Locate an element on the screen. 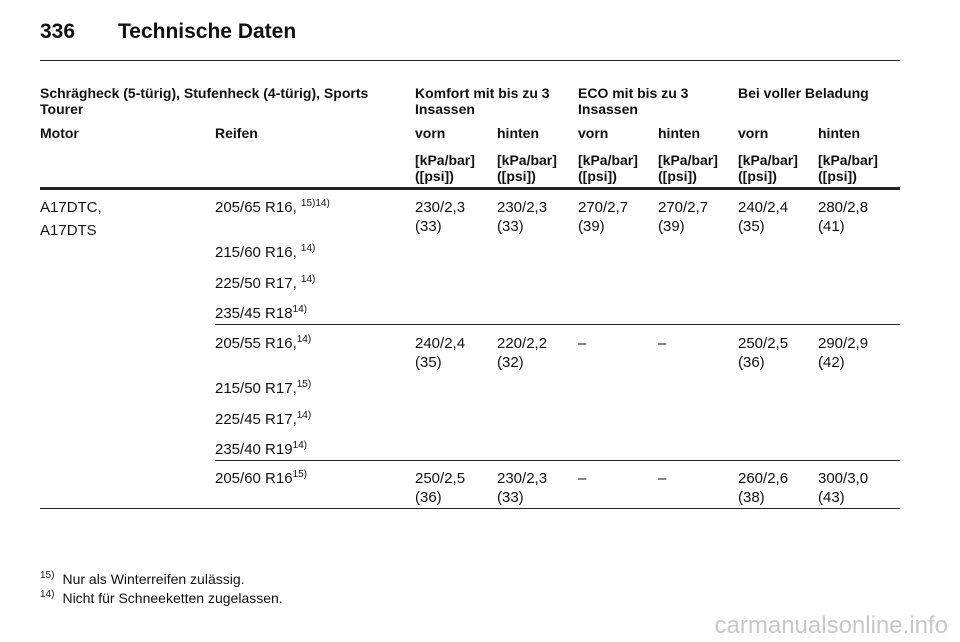  tire-size: 205/60 R16 is located at coordinates (254, 478).